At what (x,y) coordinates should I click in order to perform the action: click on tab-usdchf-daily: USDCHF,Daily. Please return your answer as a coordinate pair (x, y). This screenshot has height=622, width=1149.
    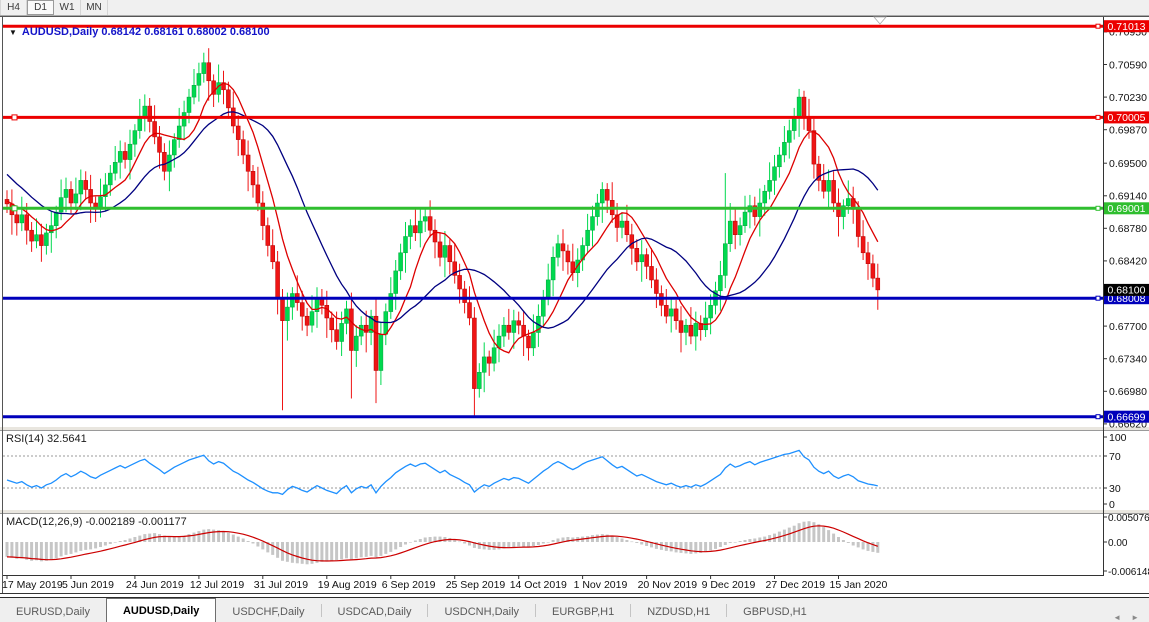
    Looking at the image, I should click on (268, 612).